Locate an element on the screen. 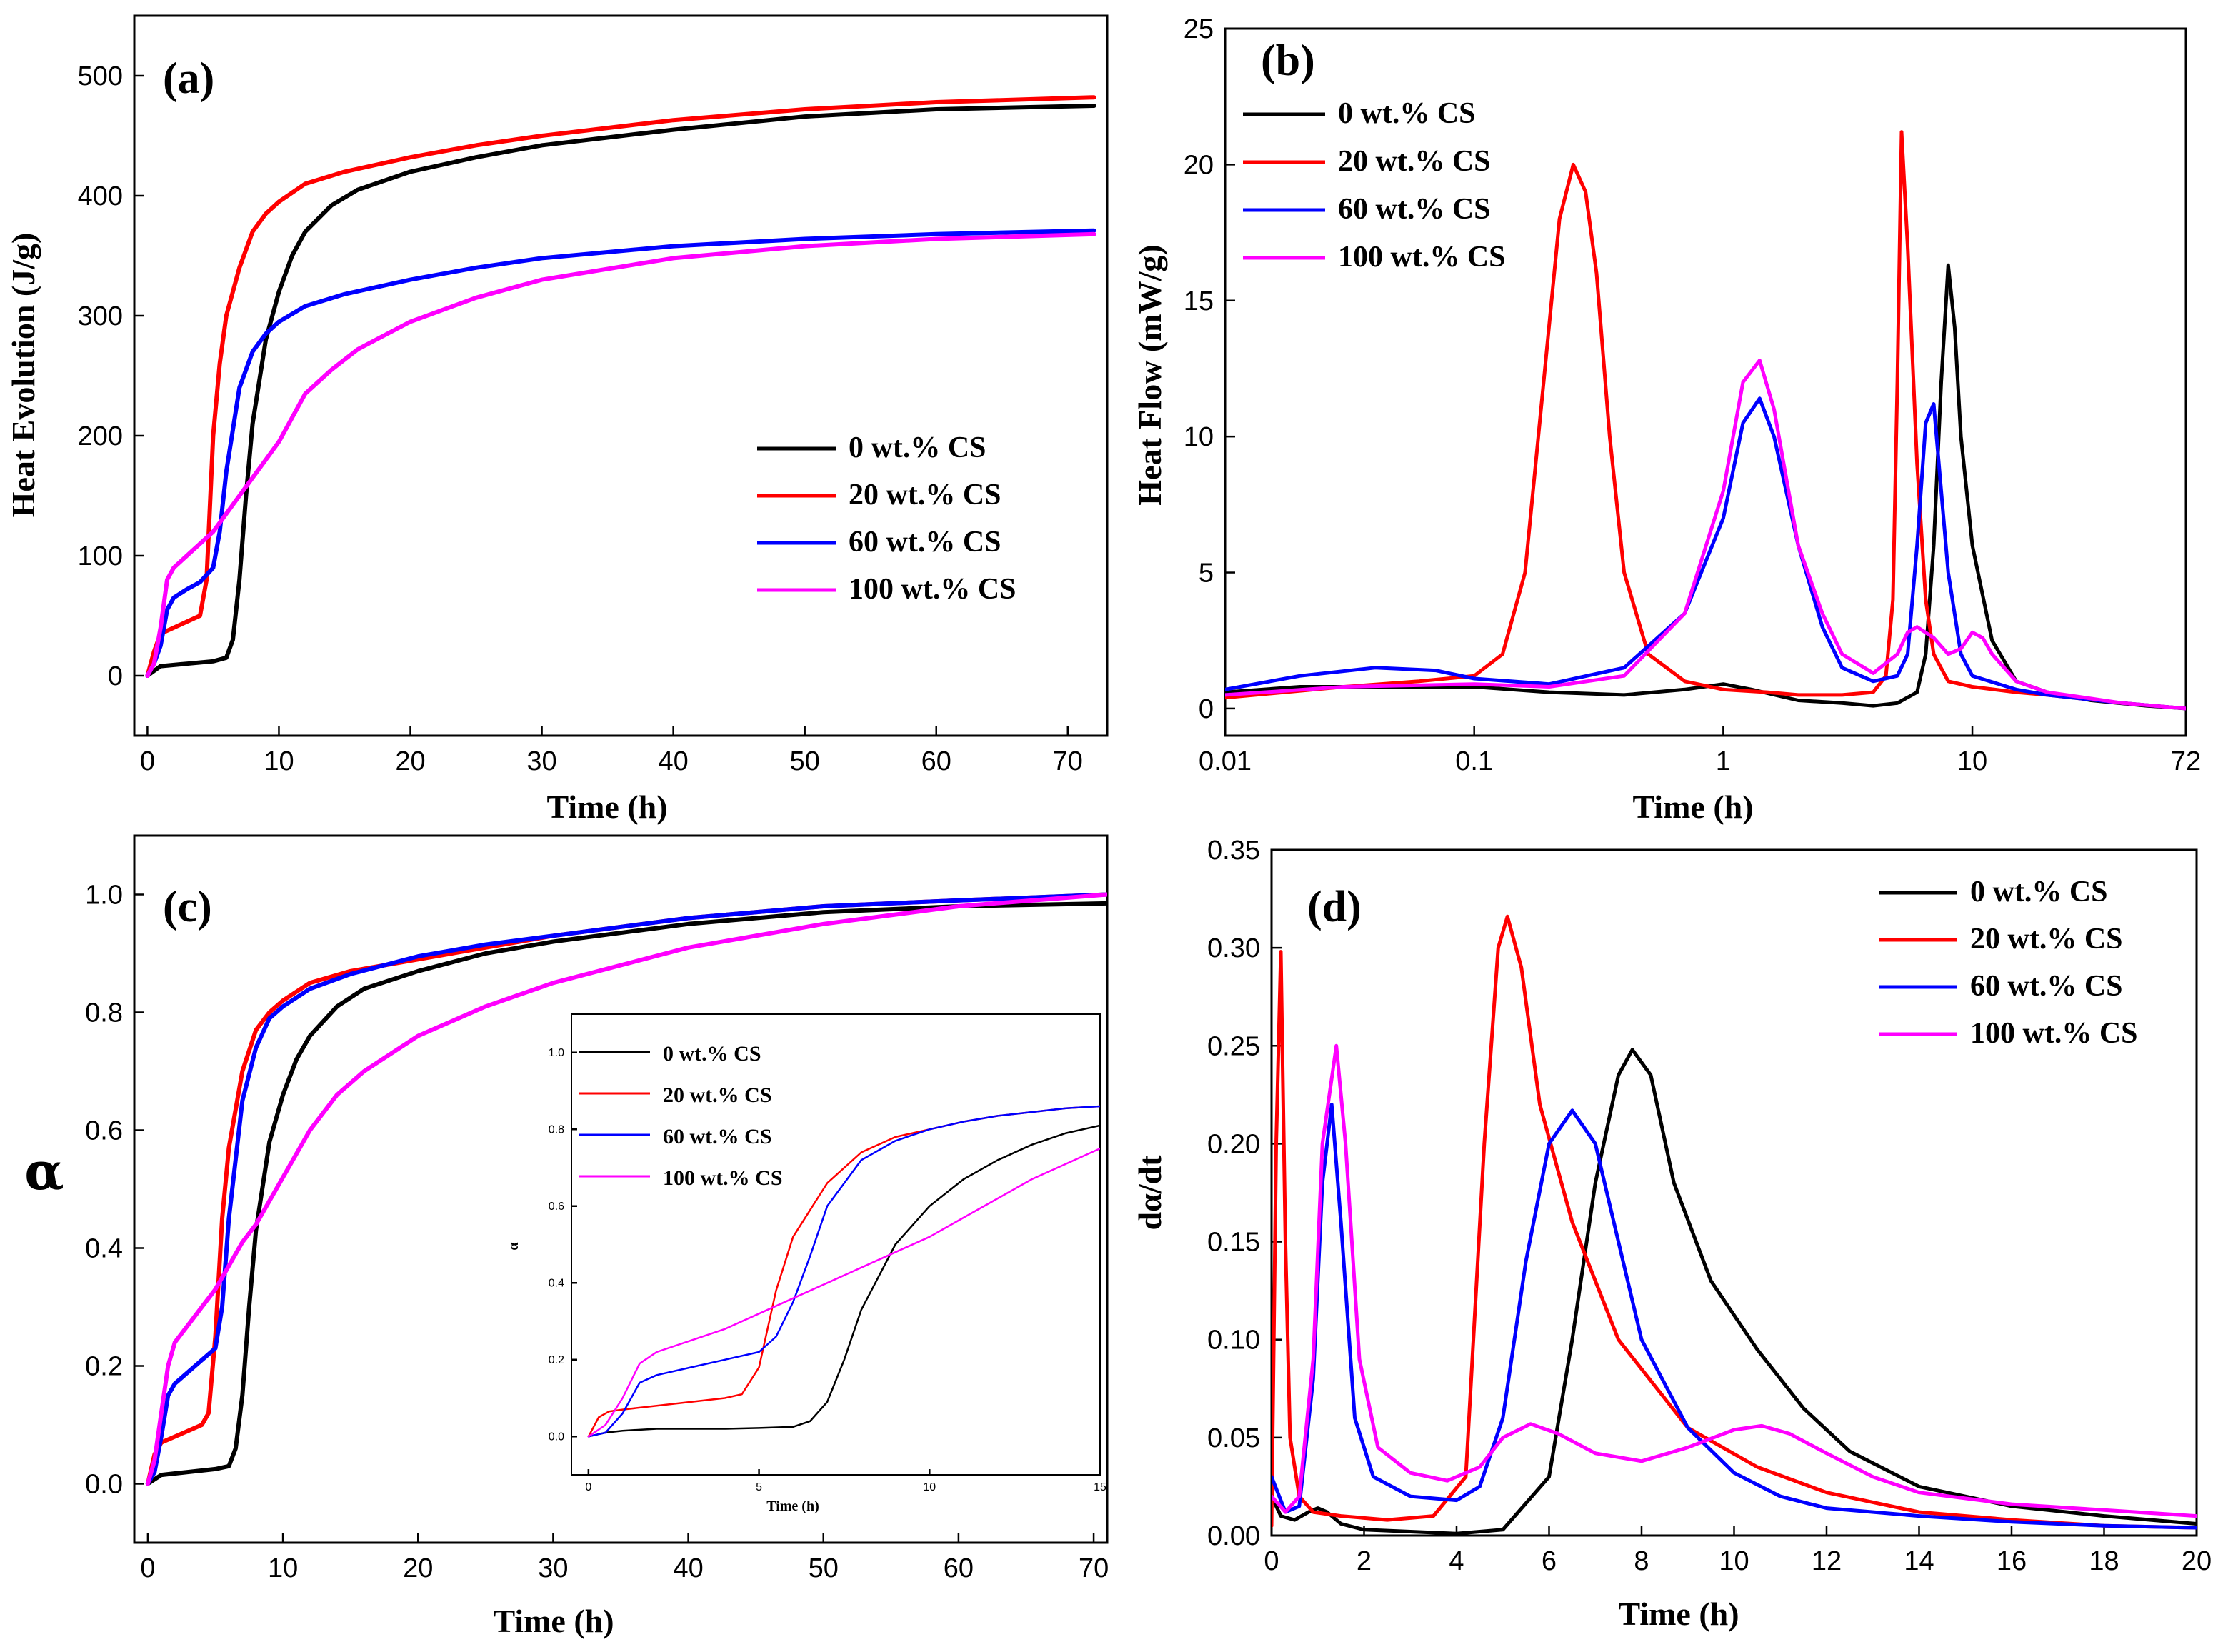  y-tick-label: 10 is located at coordinates (1199, 437).